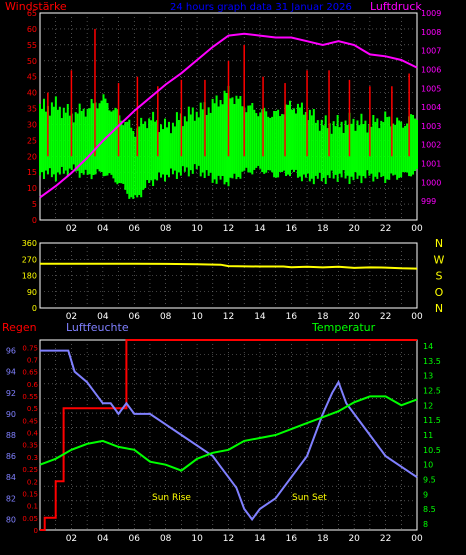  What do you see at coordinates (166, 317) in the screenshot?
I see `dir-x-tick-08: 08` at bounding box center [166, 317].